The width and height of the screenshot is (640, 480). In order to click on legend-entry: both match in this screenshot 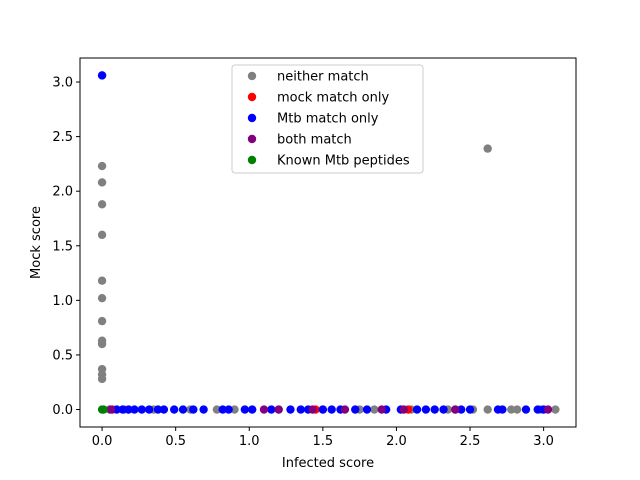, I will do `click(299, 140)`.